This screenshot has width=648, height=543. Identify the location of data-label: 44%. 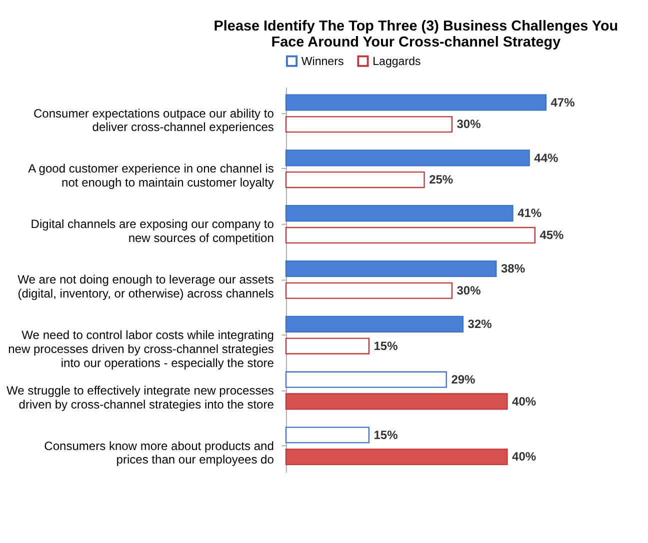
(546, 157).